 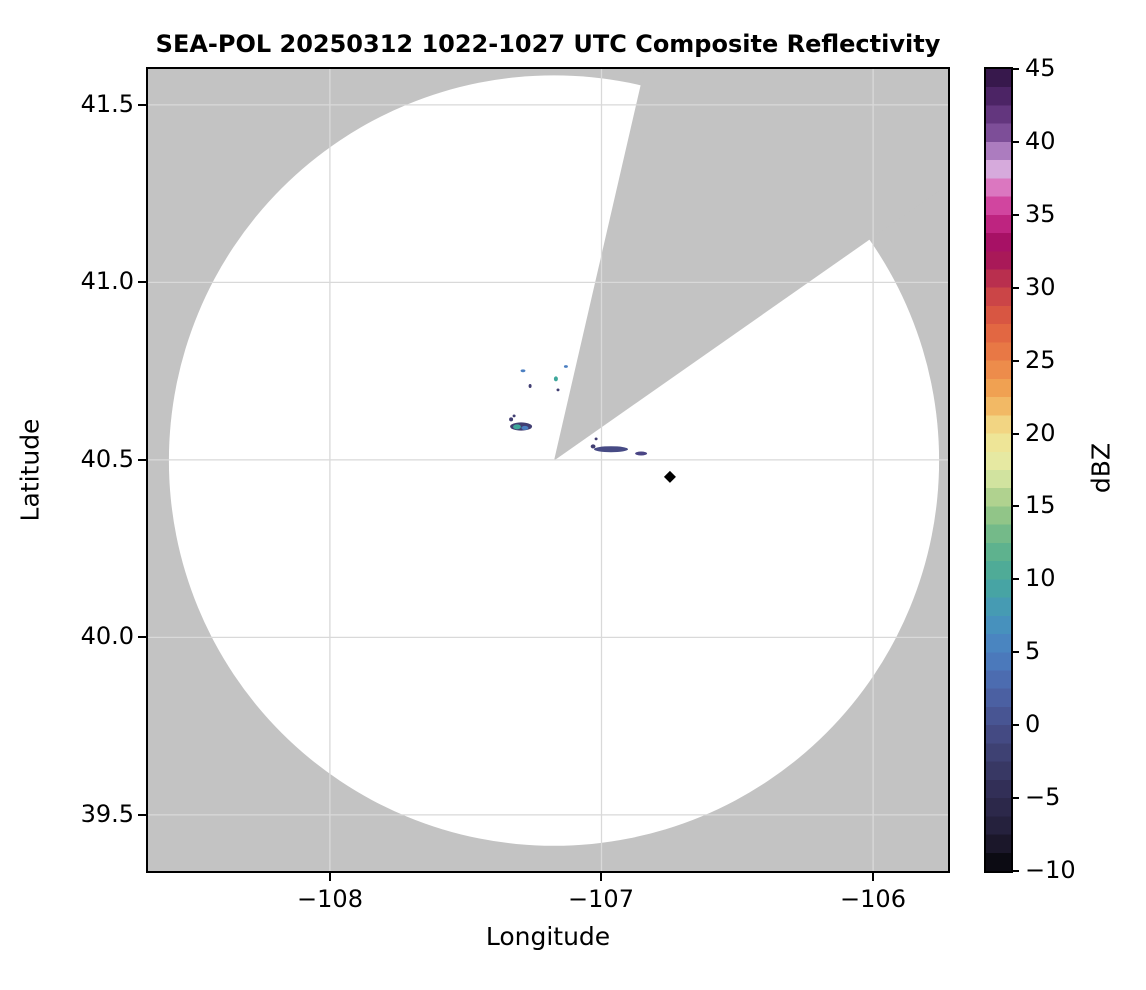 I want to click on colorbar-tick-label: 20, so click(x=1040, y=433).